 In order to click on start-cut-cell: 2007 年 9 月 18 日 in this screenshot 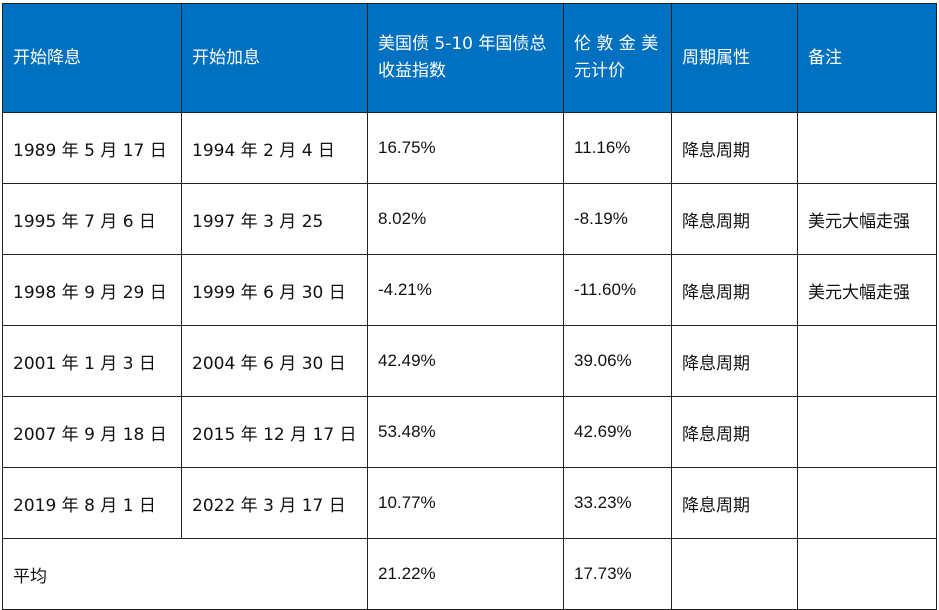, I will do `click(92, 432)`.